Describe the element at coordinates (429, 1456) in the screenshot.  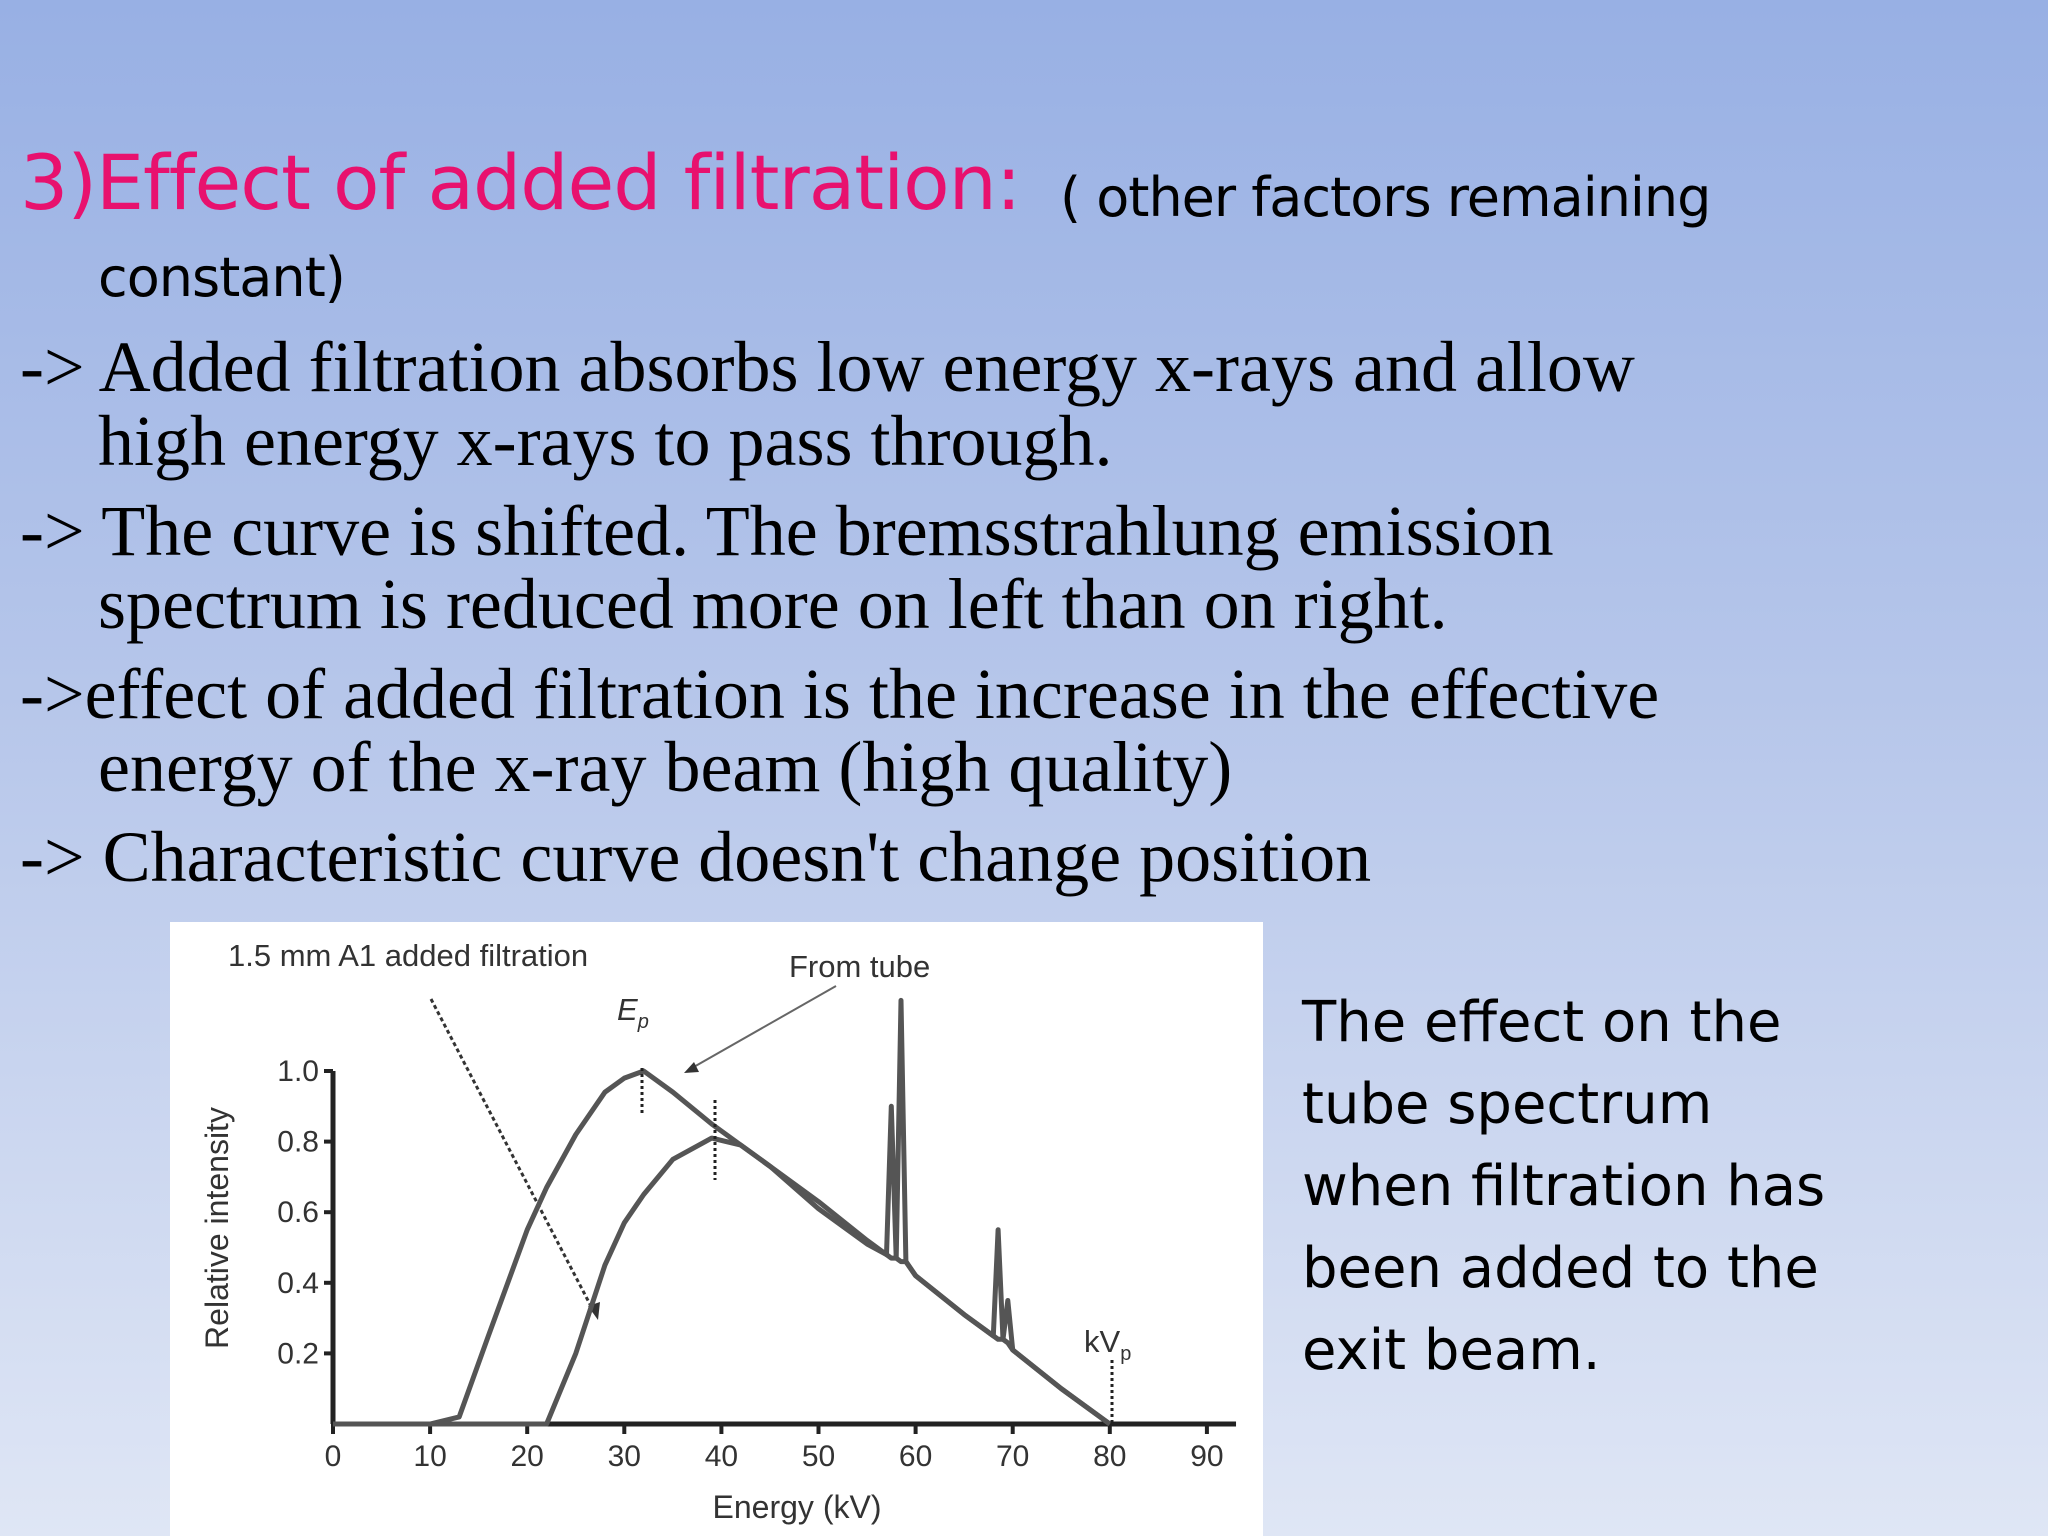
I see `x-tick-label: 10` at that location.